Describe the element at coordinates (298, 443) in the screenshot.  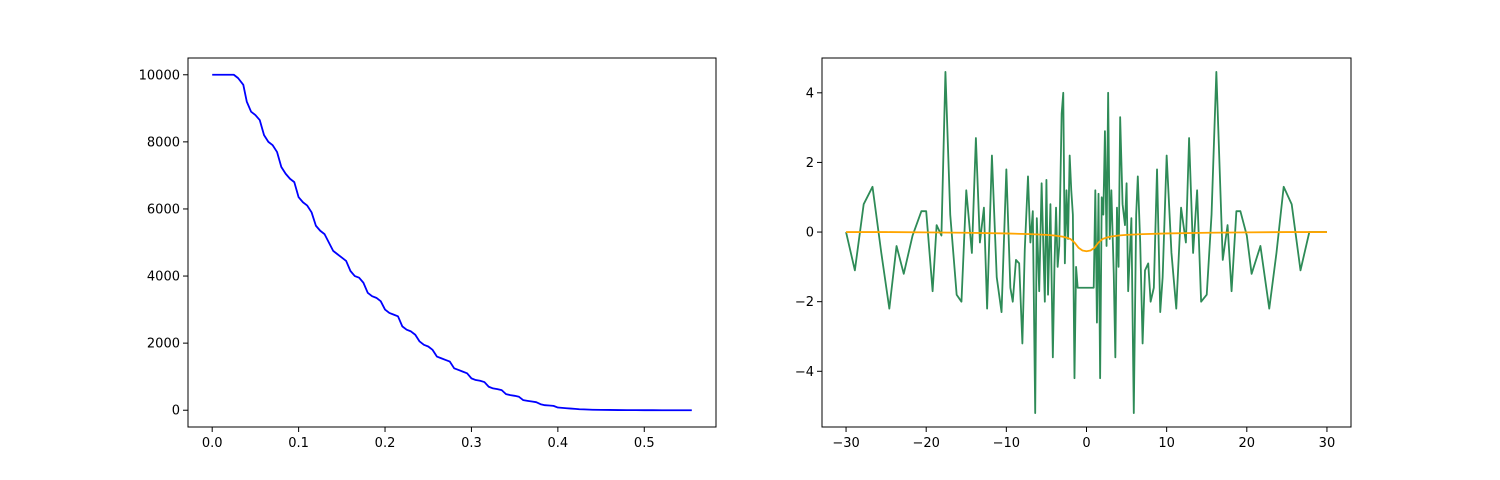
I see `x-tick-label: 0.1` at that location.